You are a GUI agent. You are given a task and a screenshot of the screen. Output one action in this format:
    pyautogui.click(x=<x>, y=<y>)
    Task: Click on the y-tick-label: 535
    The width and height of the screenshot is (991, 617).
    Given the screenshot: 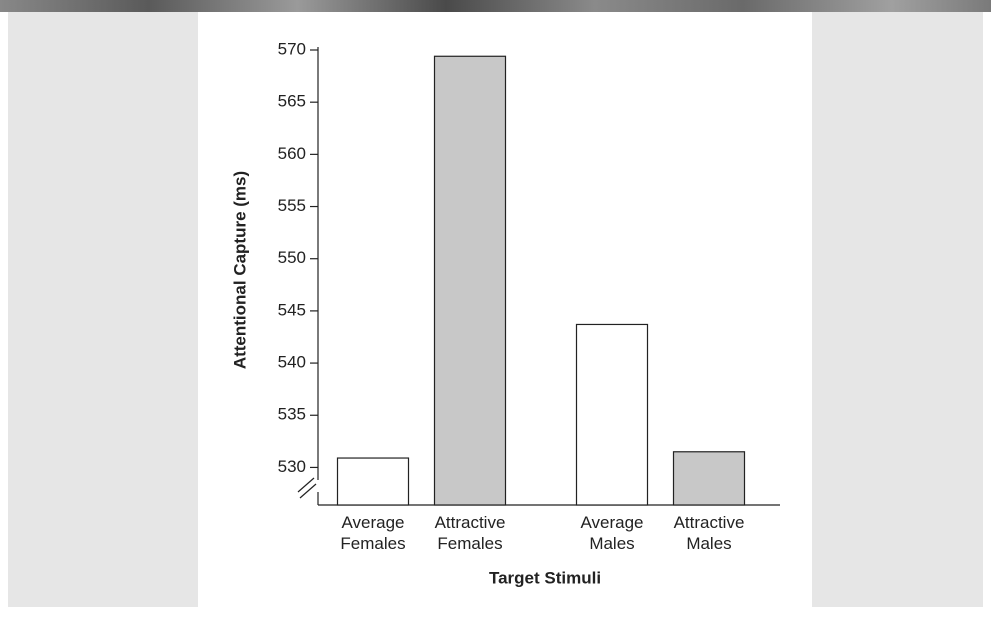 What is the action you would take?
    pyautogui.click(x=292, y=414)
    